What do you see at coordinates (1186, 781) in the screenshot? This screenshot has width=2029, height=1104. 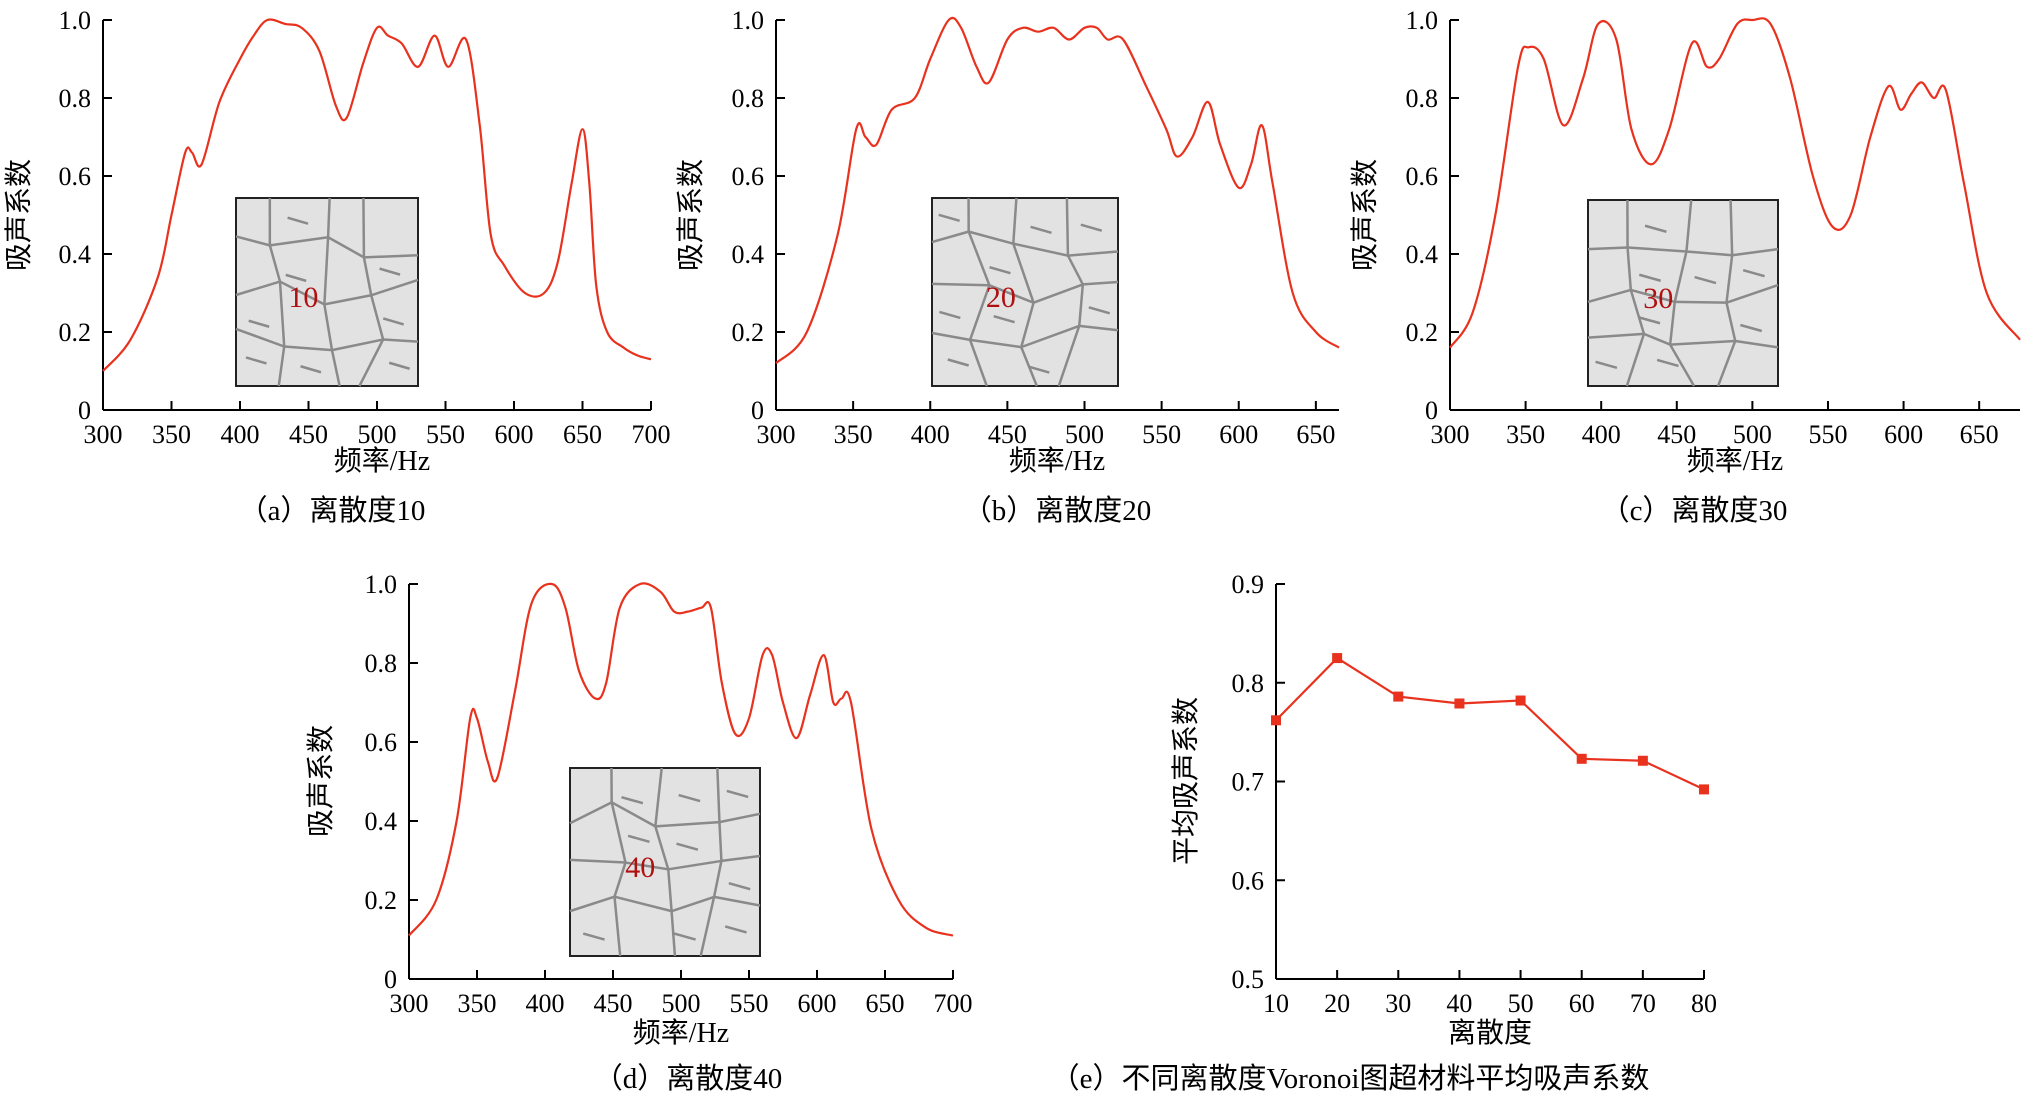 I see `y-axis-label: 平均吸声系数` at bounding box center [1186, 781].